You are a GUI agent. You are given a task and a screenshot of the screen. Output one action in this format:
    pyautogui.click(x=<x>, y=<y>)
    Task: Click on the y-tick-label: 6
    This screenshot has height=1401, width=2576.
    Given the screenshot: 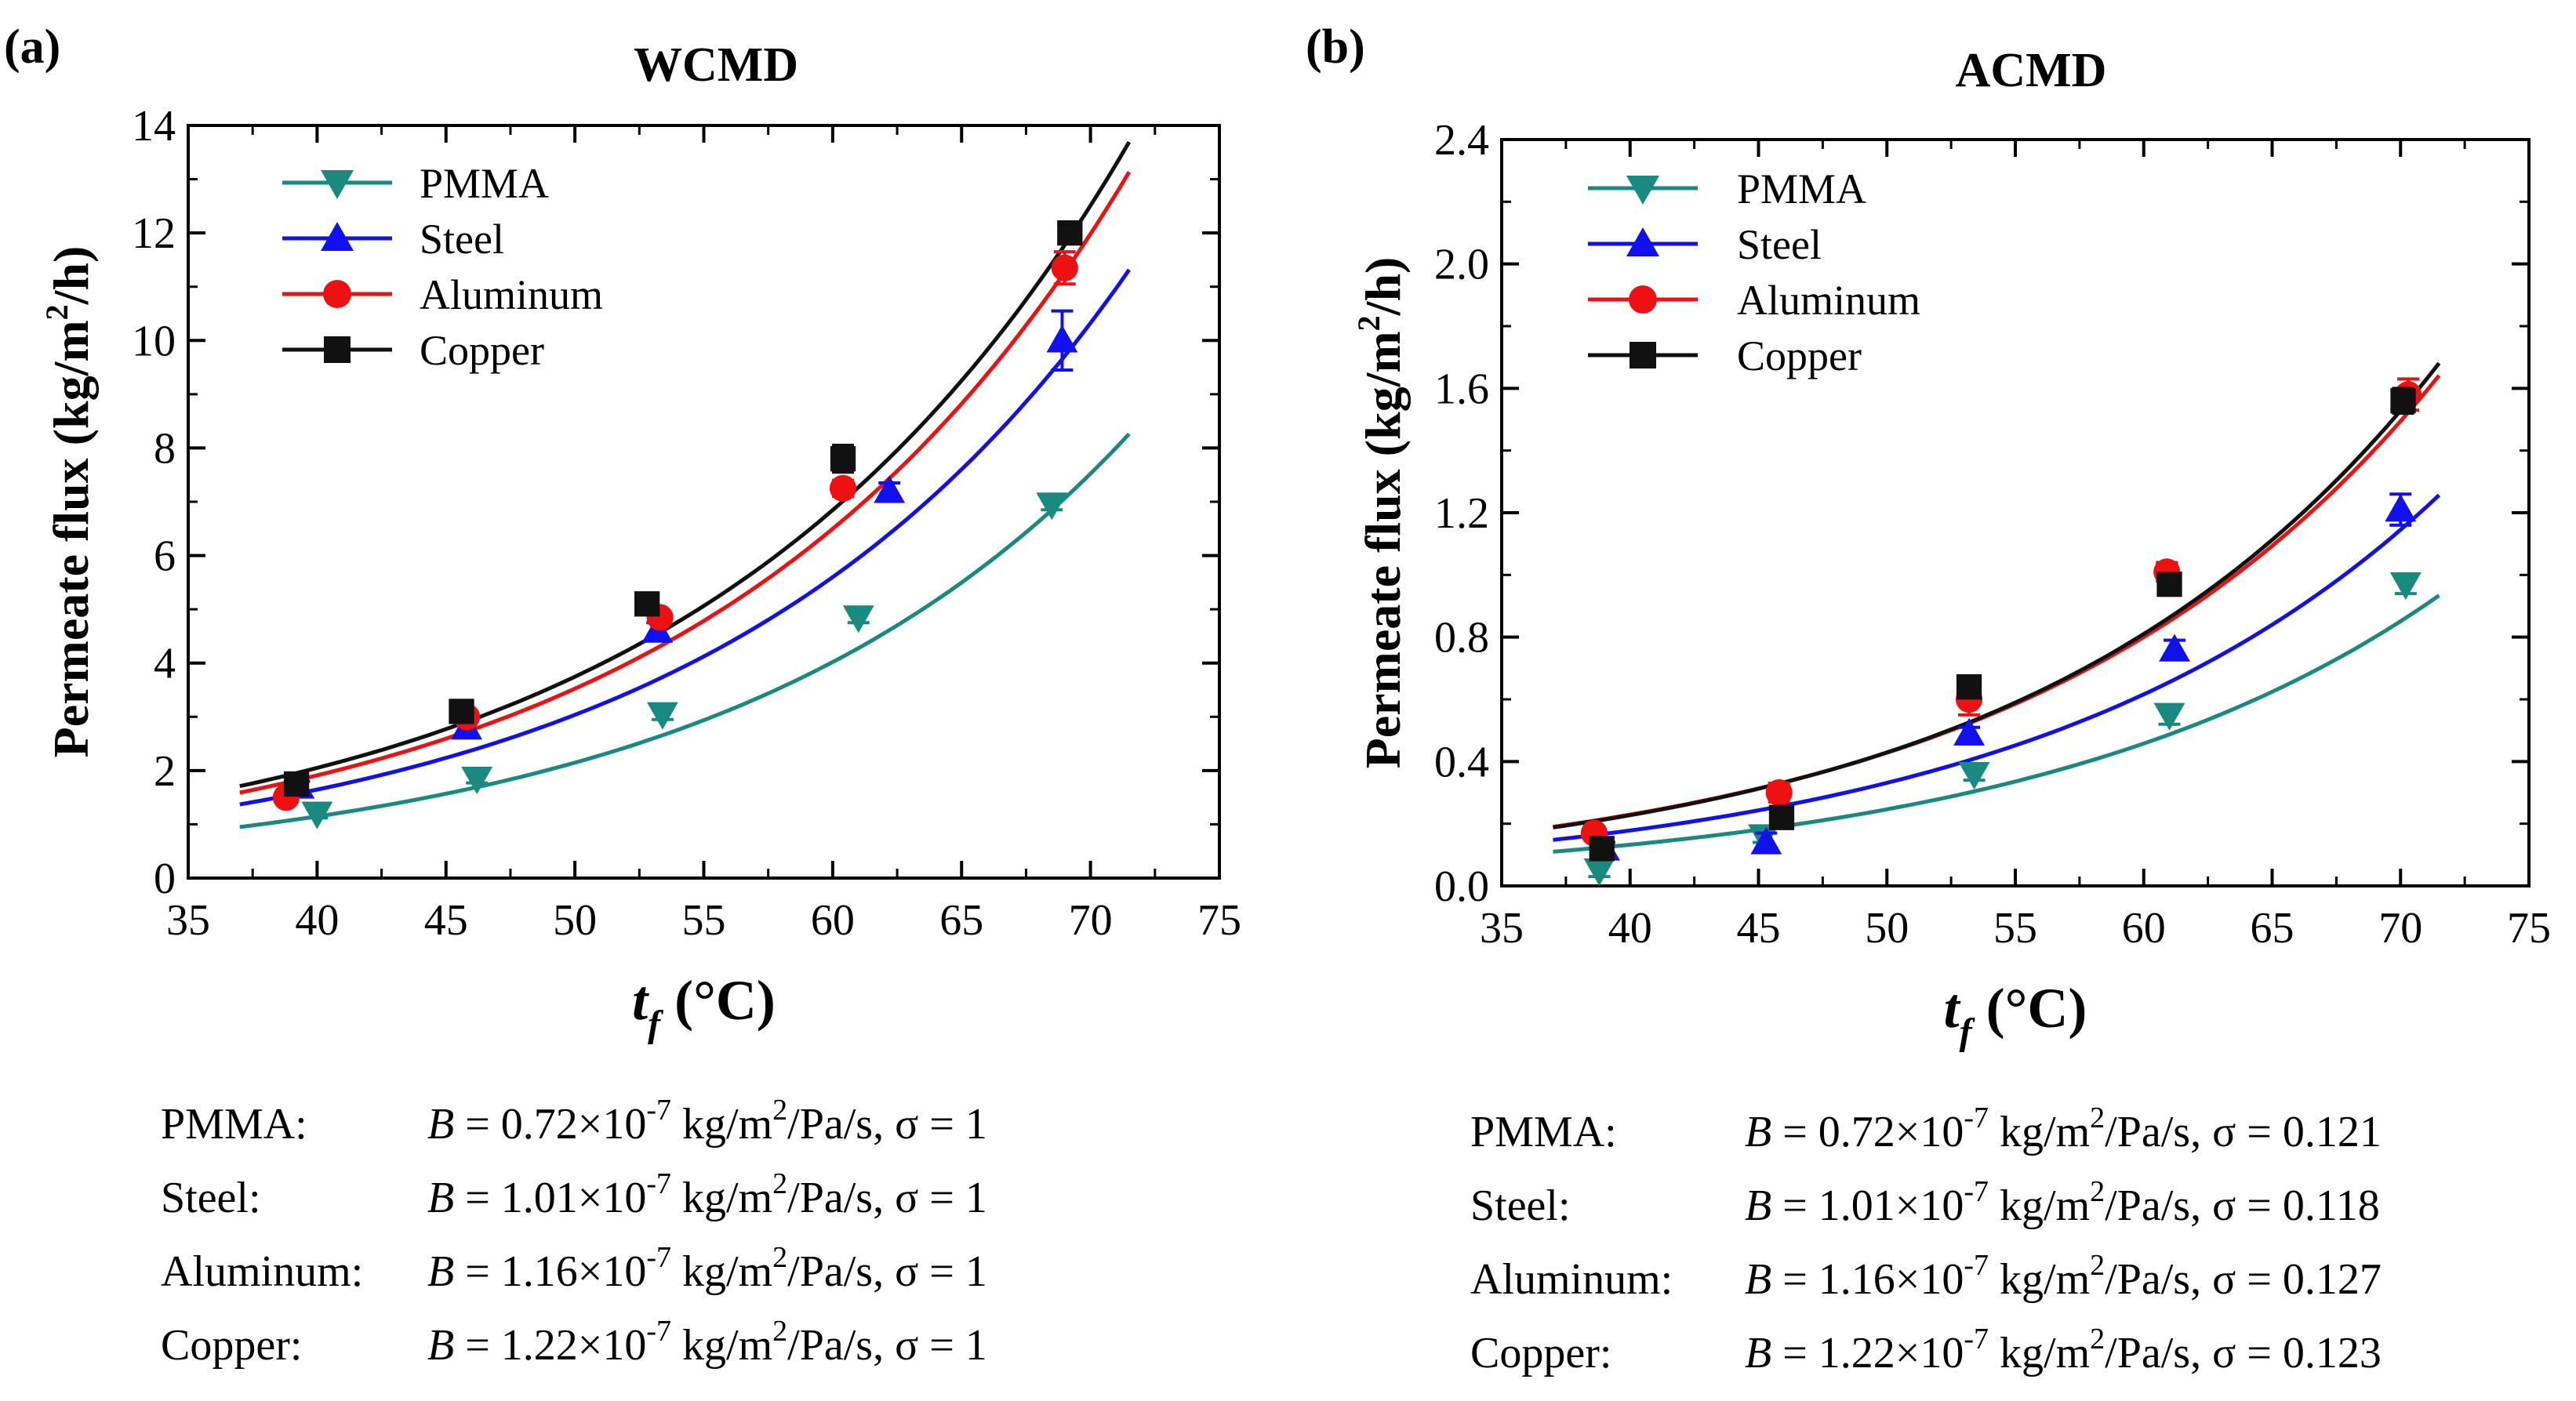 What is the action you would take?
    pyautogui.click(x=165, y=556)
    